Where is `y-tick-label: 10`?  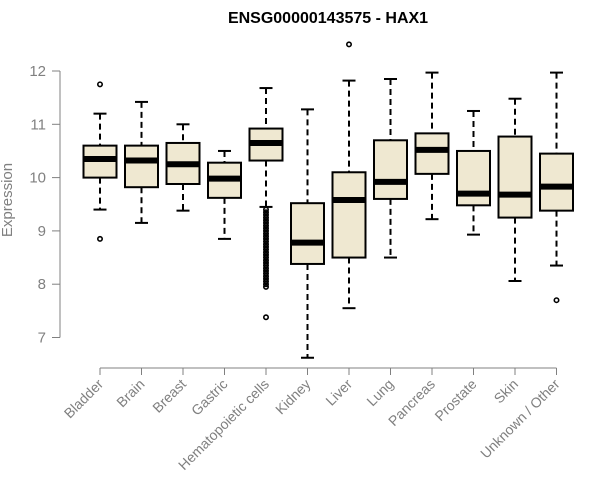 y-tick-label: 10 is located at coordinates (37, 178).